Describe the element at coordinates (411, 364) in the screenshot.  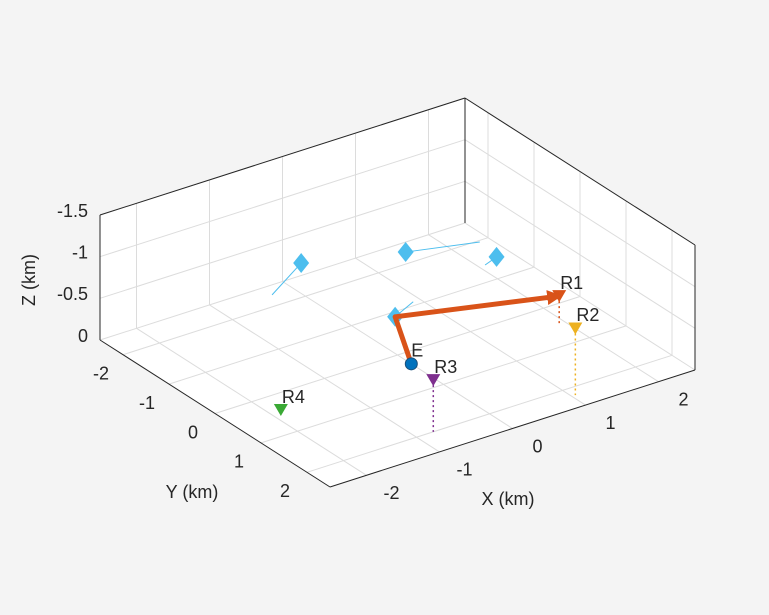
I see `emitter-marker` at that location.